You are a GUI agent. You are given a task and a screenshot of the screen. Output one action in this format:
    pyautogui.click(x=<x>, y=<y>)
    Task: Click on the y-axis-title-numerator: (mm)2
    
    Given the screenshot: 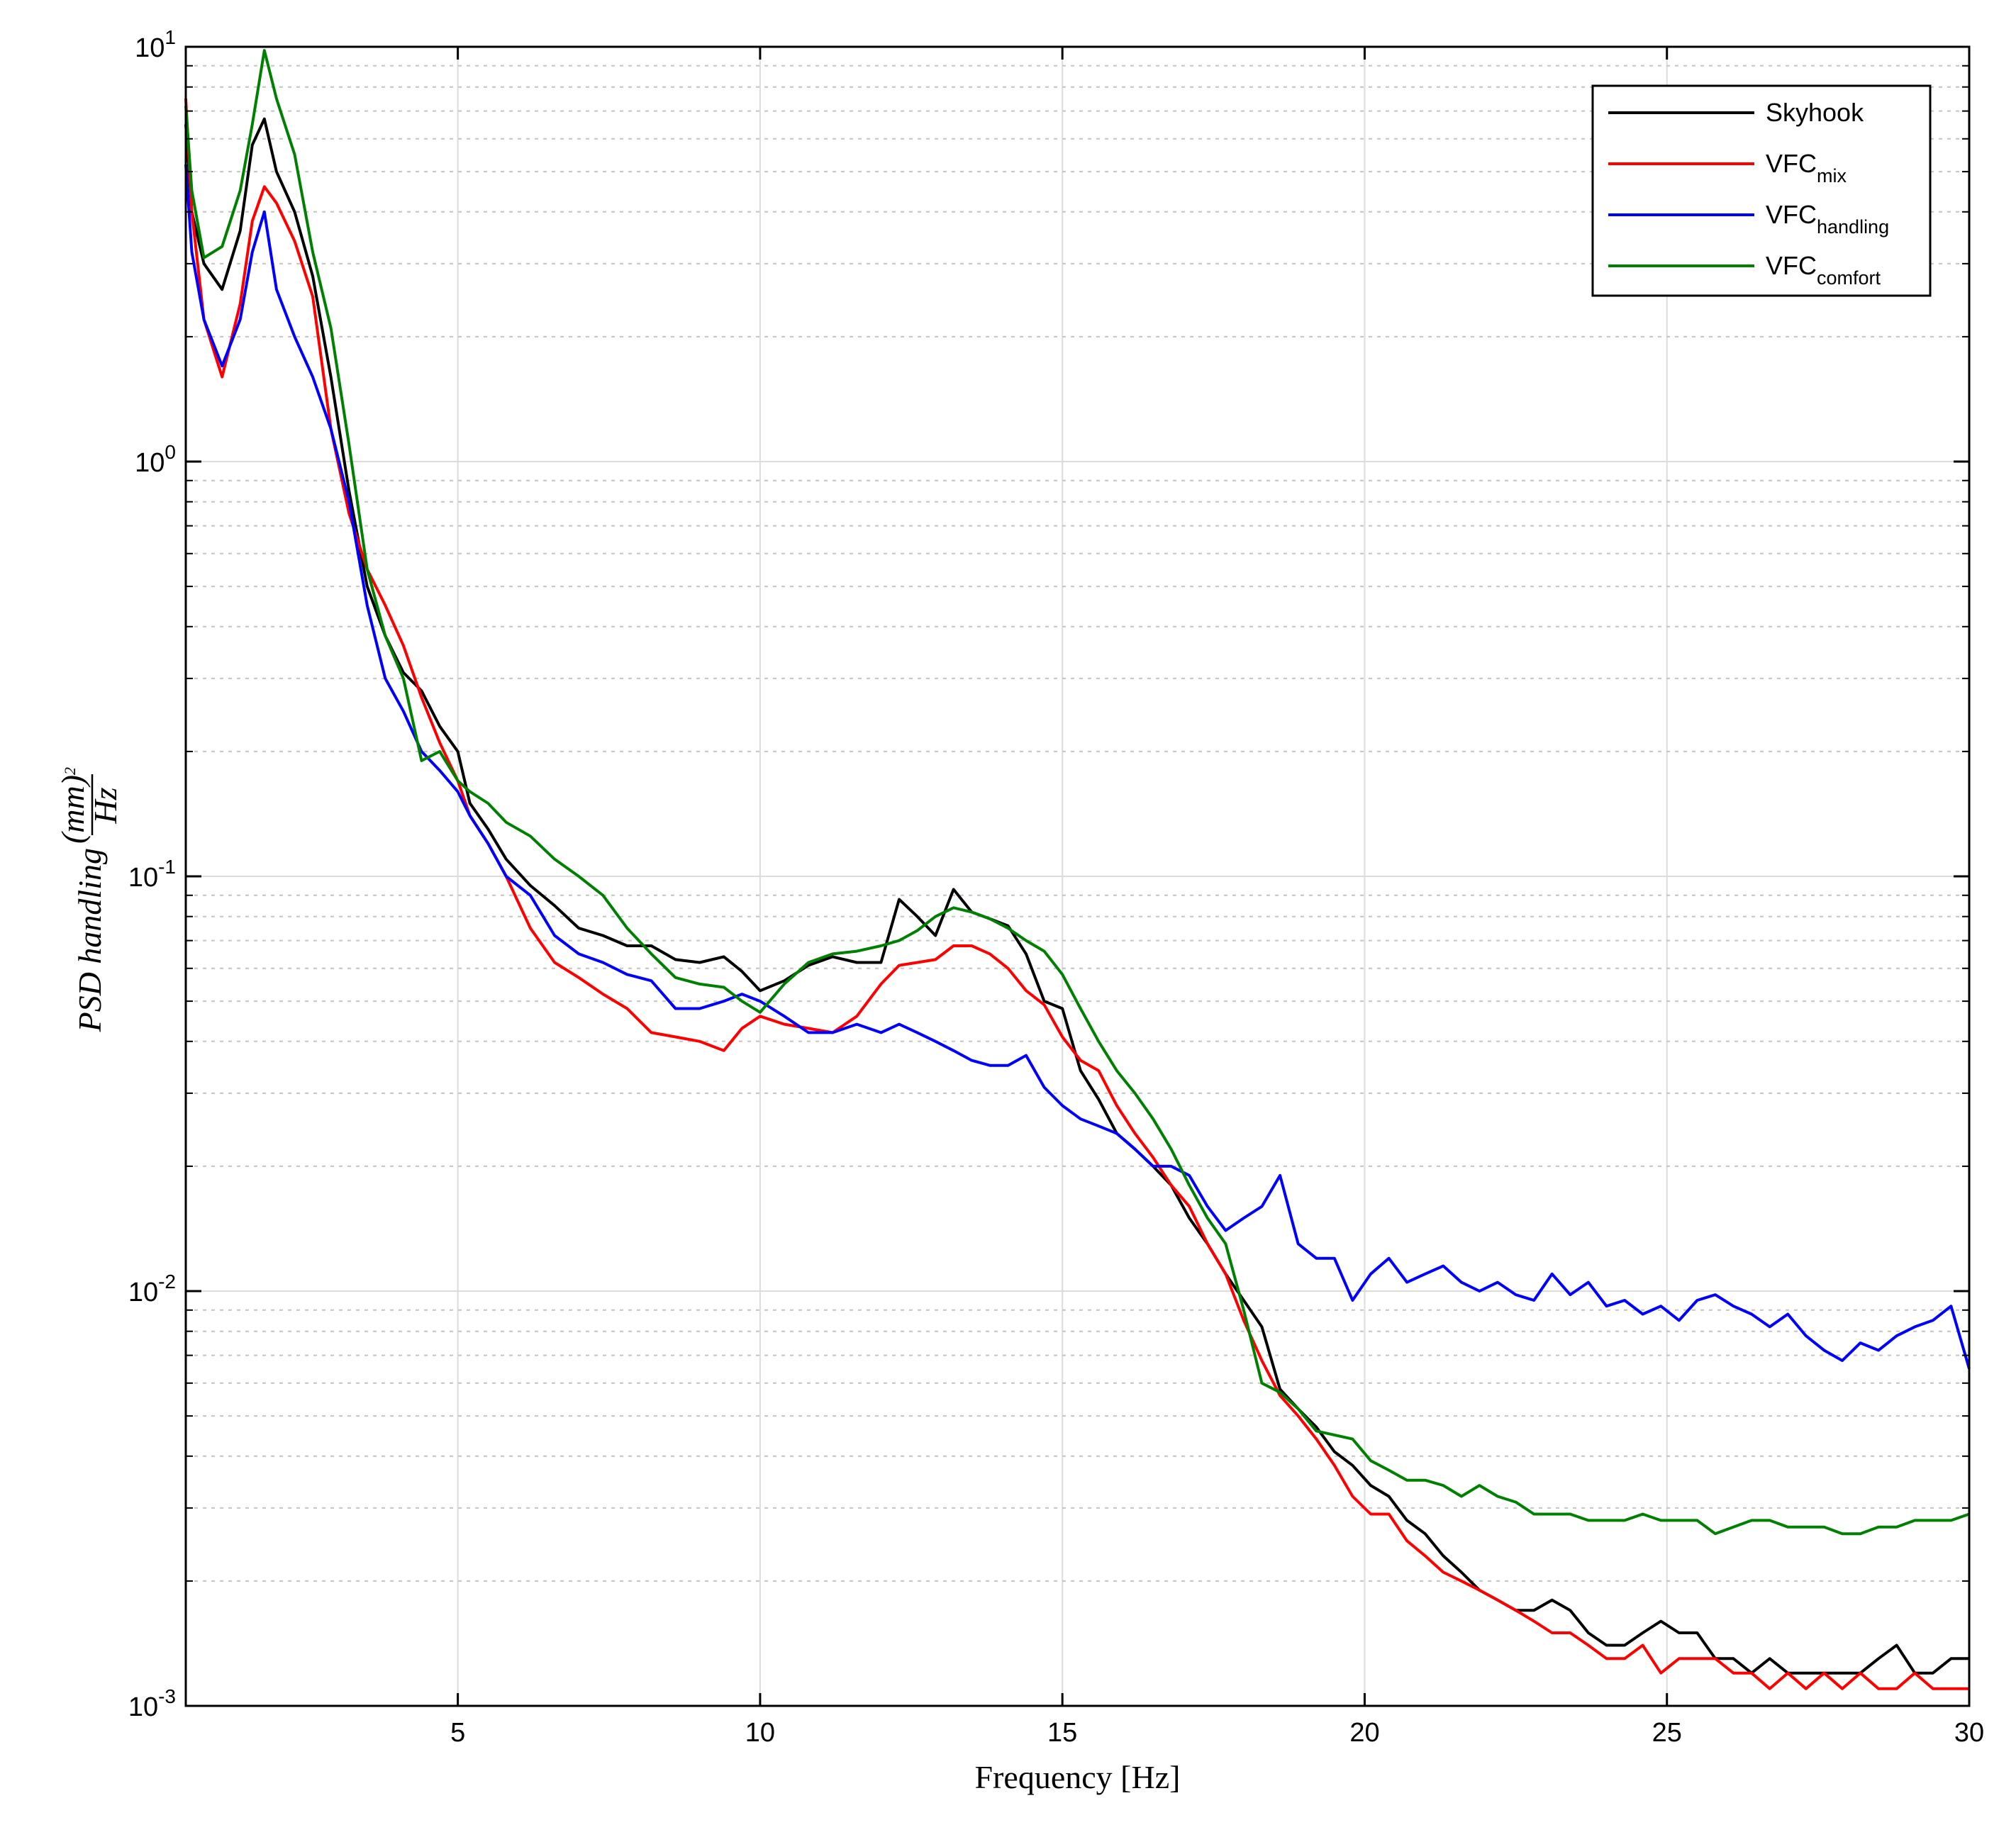 What is the action you would take?
    pyautogui.click(x=73, y=805)
    